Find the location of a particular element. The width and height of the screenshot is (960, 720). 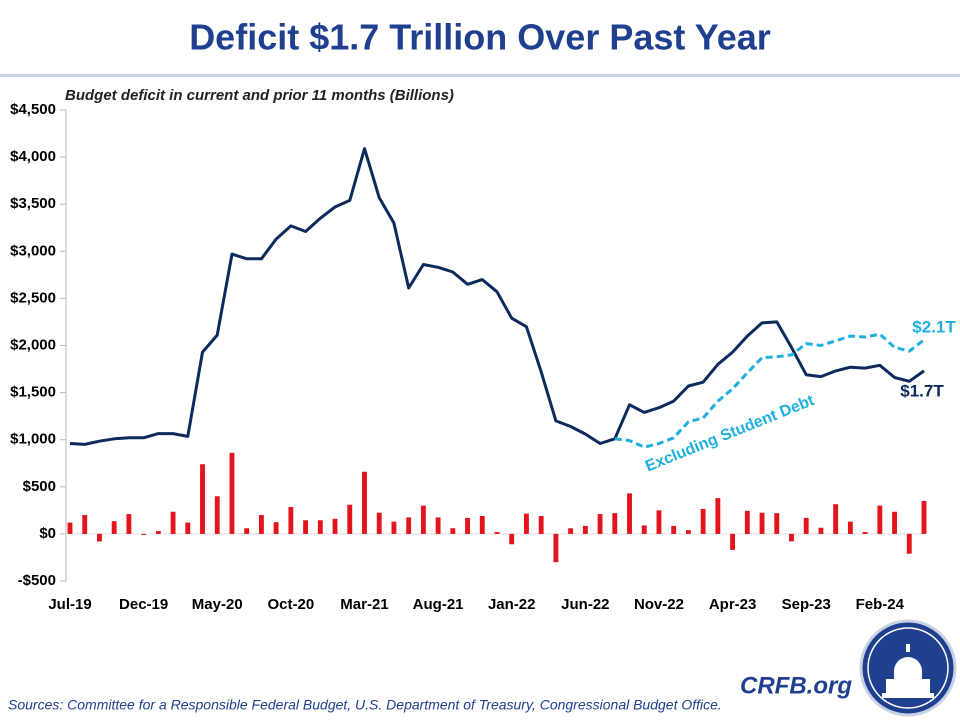

y-tick-label: $4,000 is located at coordinates (33, 156).